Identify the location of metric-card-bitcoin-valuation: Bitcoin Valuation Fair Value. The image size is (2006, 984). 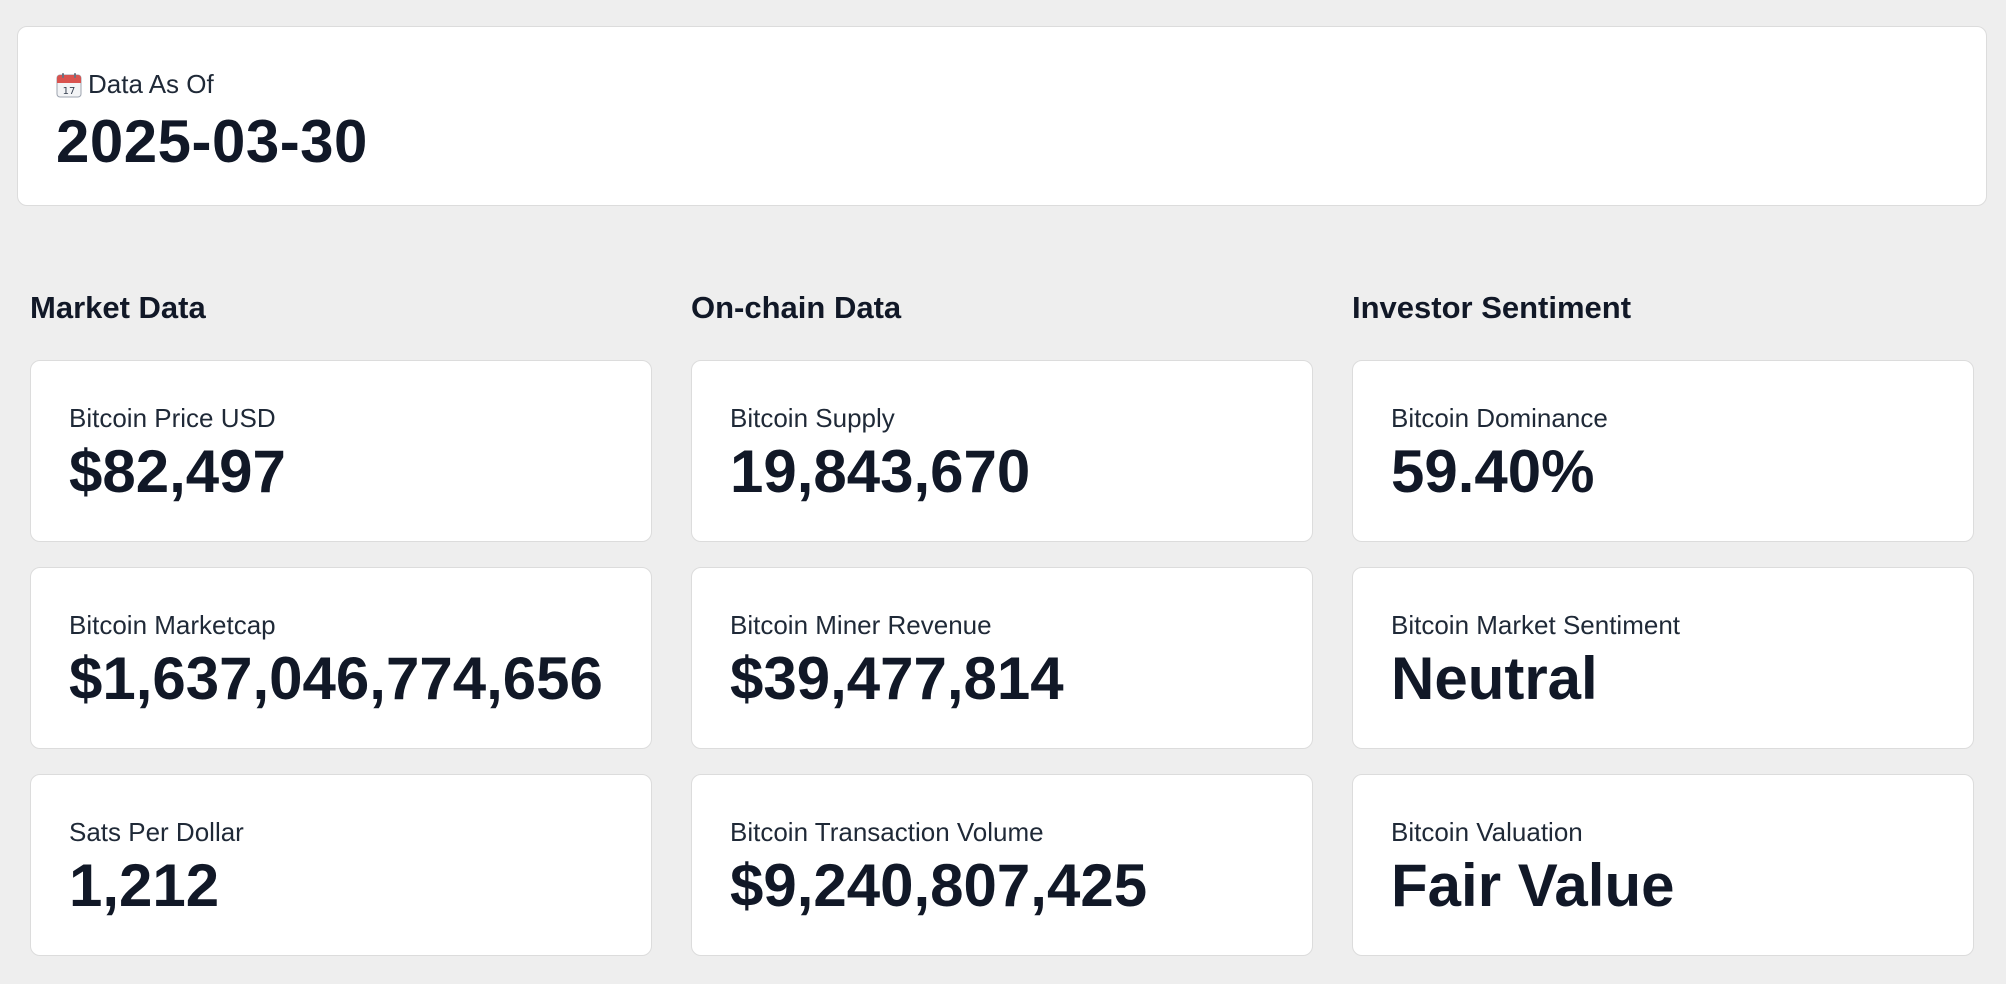
(1663, 865).